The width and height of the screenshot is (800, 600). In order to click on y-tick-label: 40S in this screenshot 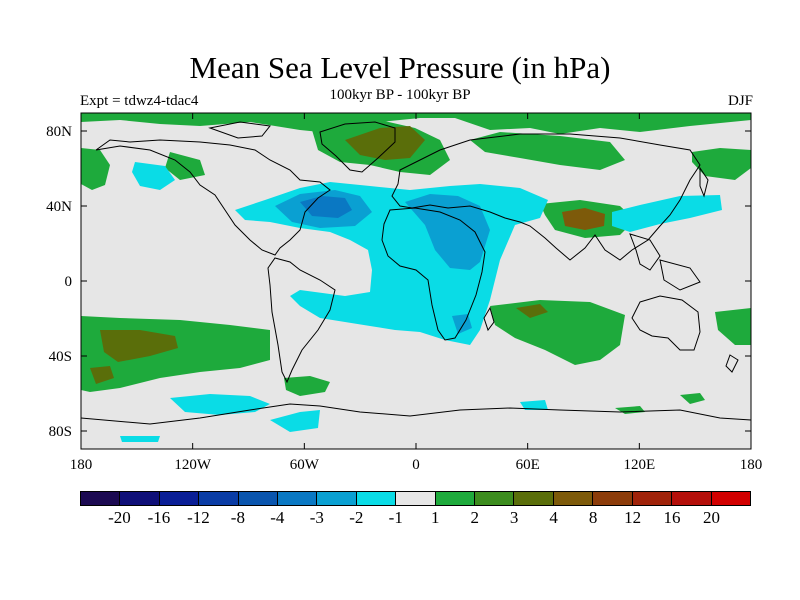, I will do `click(60, 357)`.